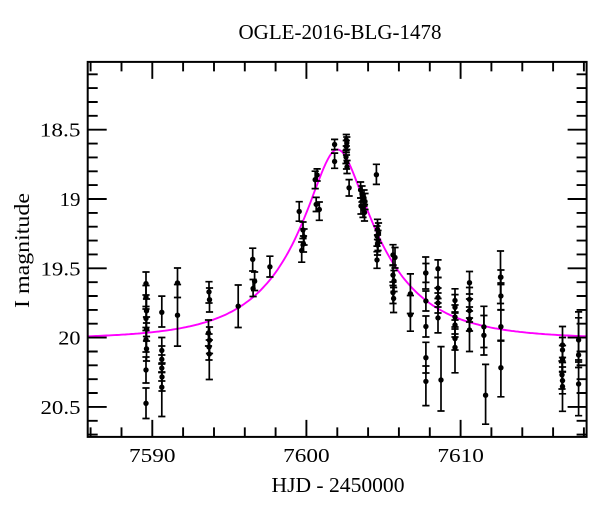 Image resolution: width=600 pixels, height=512 pixels. Describe the element at coordinates (306, 456) in the screenshot. I see `svg-text: 7600` at that location.